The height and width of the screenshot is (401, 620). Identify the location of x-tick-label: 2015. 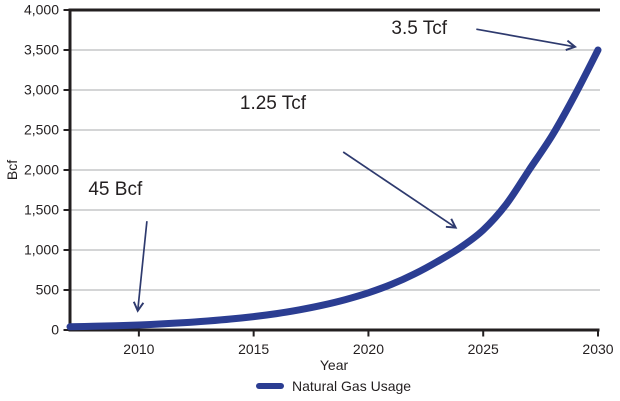
(253, 349).